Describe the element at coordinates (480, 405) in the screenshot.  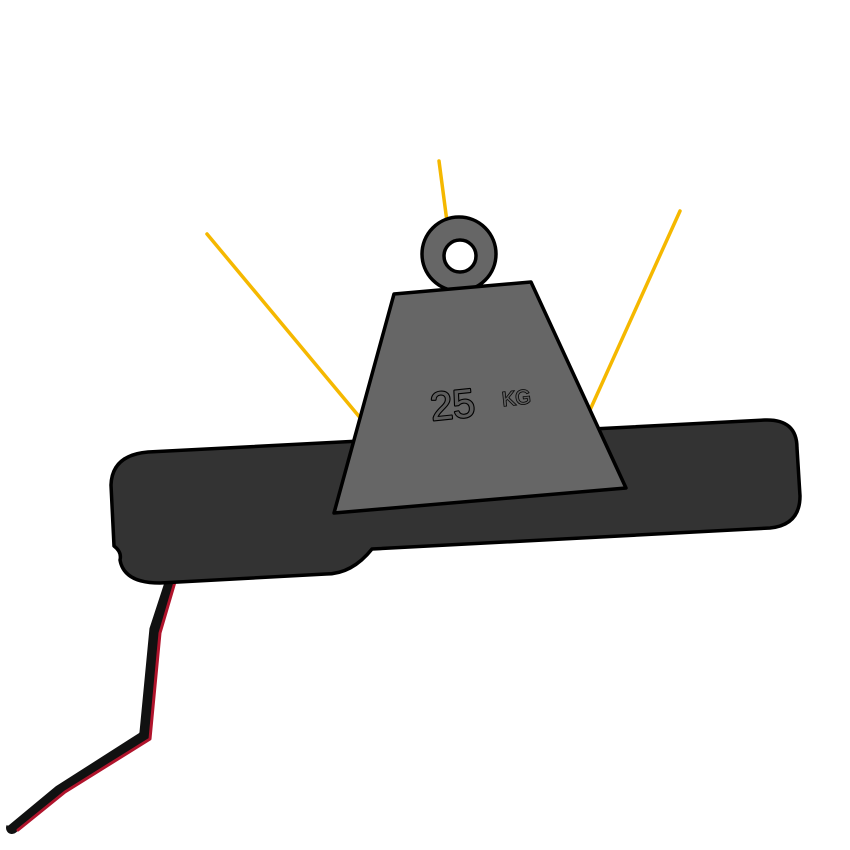
I see `weight-label: 25 KG` at that location.